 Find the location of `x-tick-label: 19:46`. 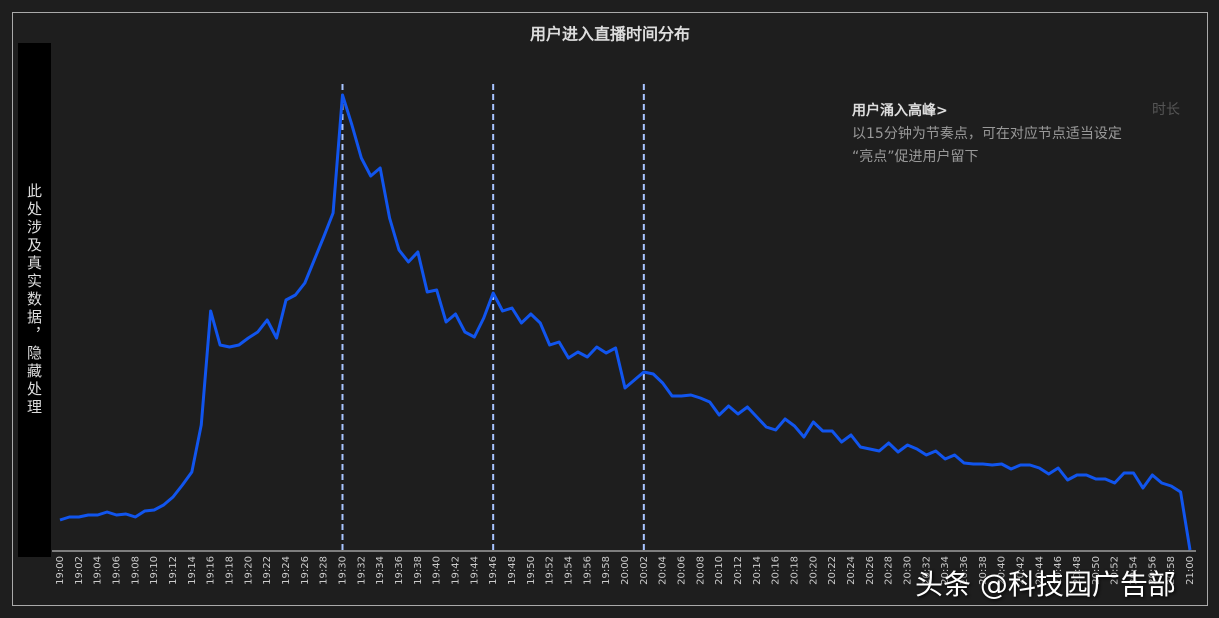

x-tick-label: 19:46 is located at coordinates (493, 570).